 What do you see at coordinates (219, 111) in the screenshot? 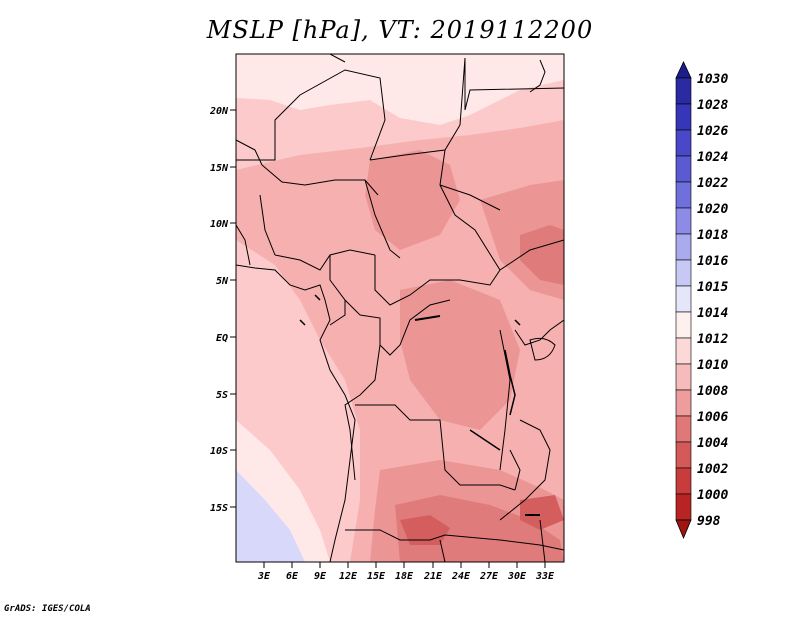
I see `lat-label: 20N` at bounding box center [219, 111].